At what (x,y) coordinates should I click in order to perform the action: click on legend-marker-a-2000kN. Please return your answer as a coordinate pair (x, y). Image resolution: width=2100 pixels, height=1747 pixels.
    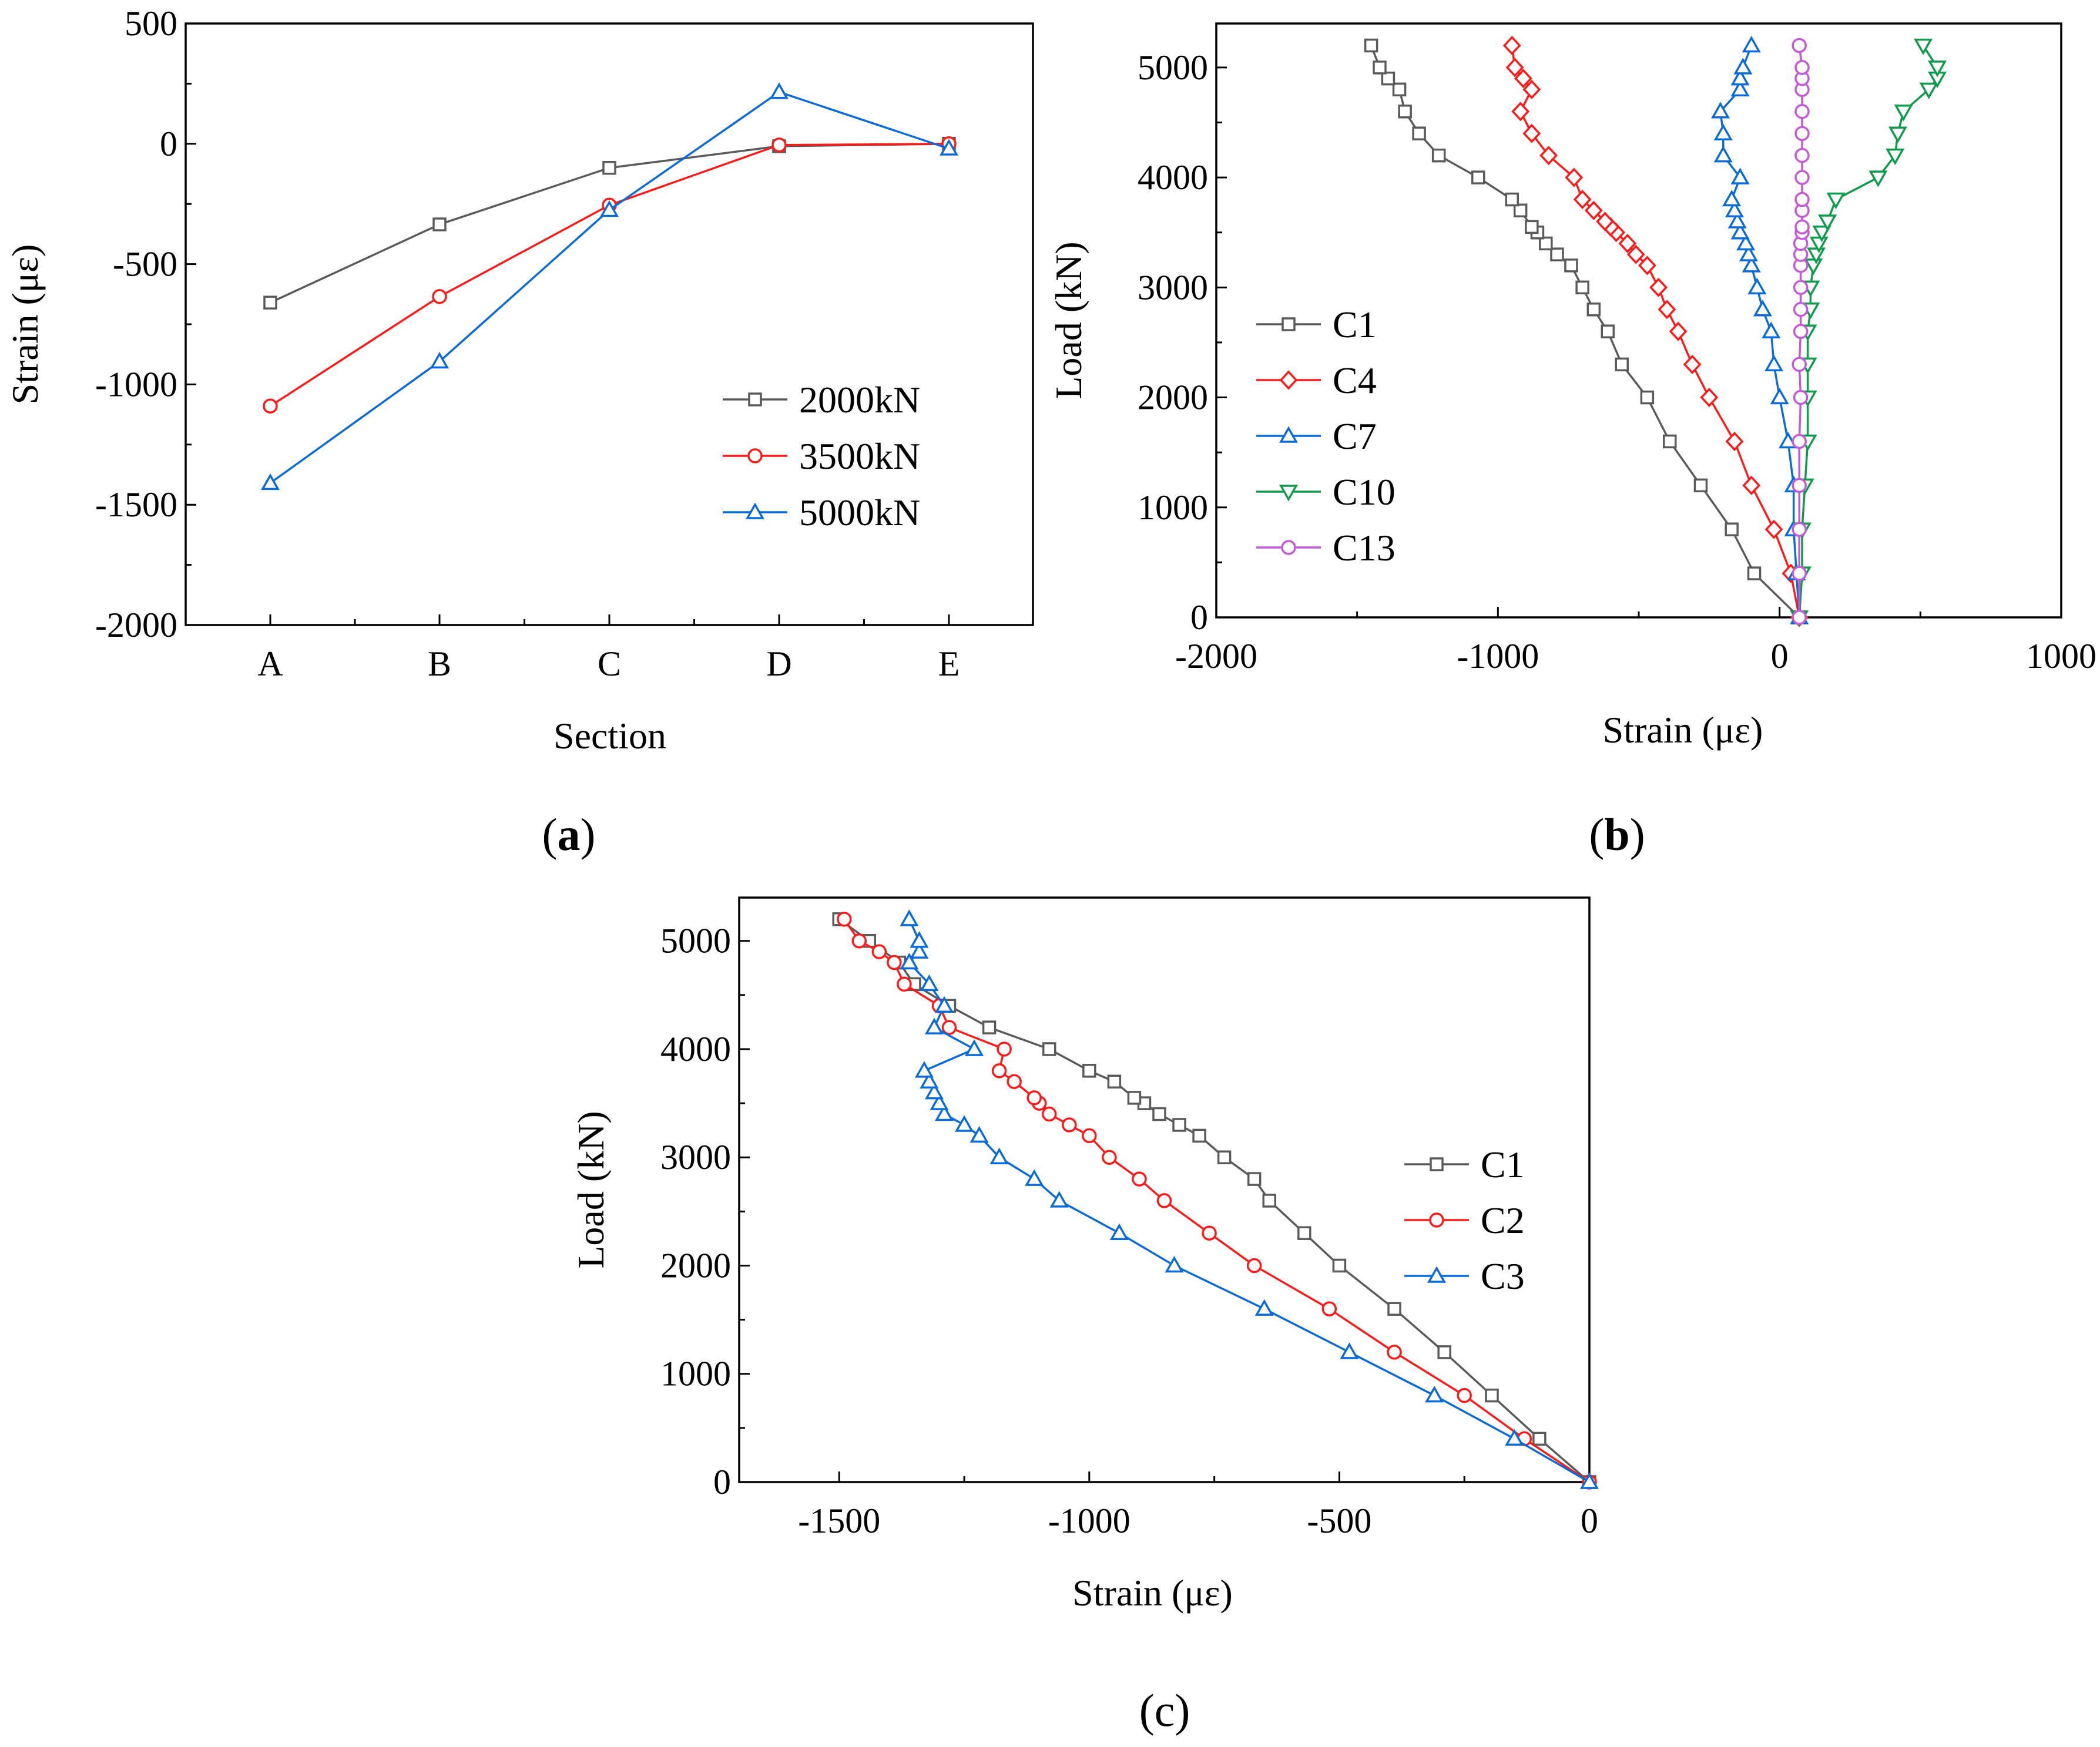
    Looking at the image, I should click on (755, 399).